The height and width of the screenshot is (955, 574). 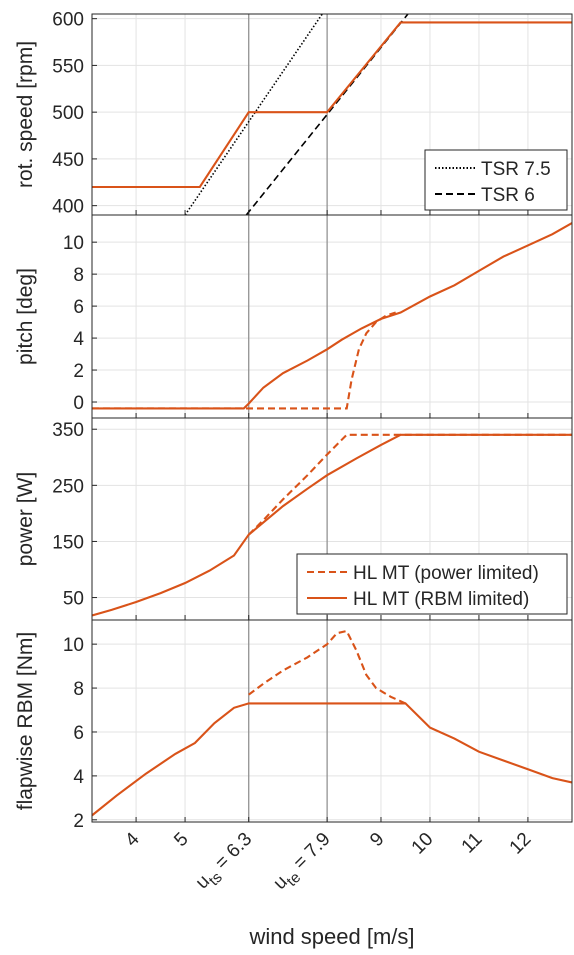 I want to click on legend-entry: TSR 6, so click(x=508, y=195).